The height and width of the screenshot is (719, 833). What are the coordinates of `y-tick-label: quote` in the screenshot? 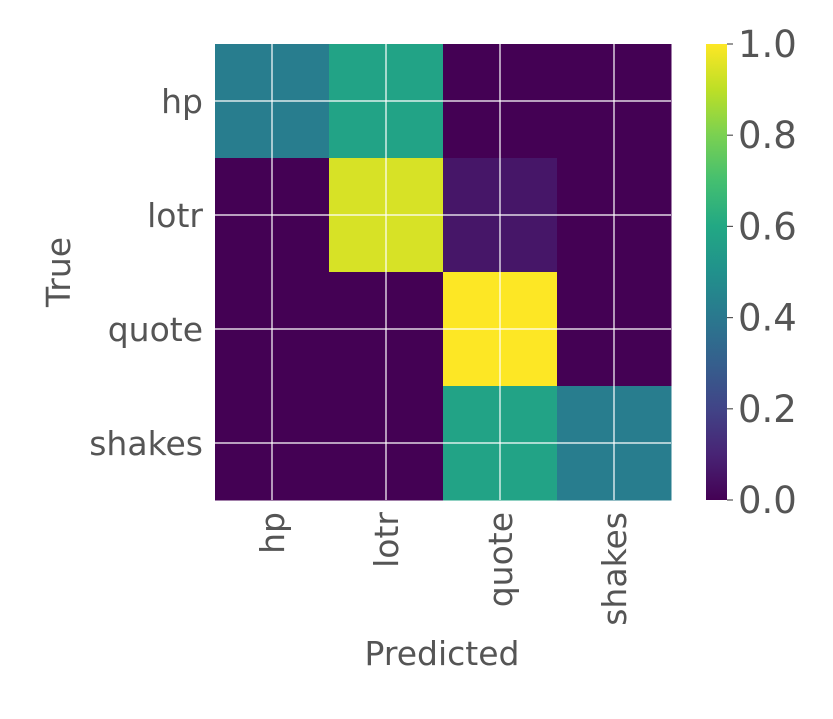 It's located at (155, 329).